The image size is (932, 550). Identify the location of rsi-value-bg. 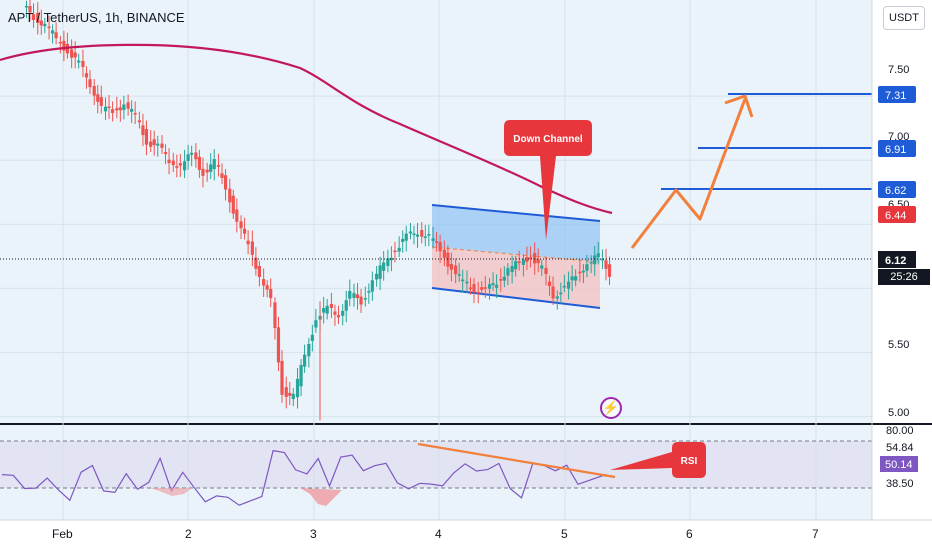
(899, 464).